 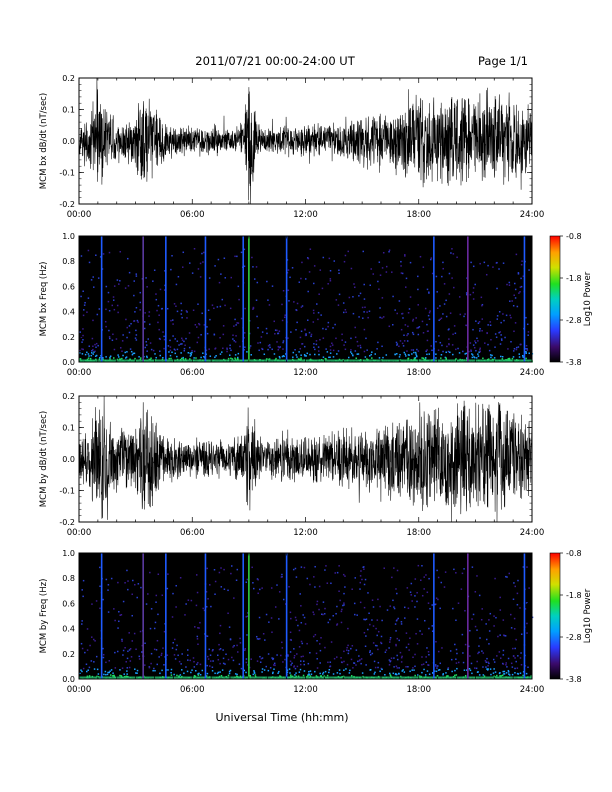 What do you see at coordinates (44, 299) in the screenshot?
I see `y-axis-title: MCM bx Freq (Hz)` at bounding box center [44, 299].